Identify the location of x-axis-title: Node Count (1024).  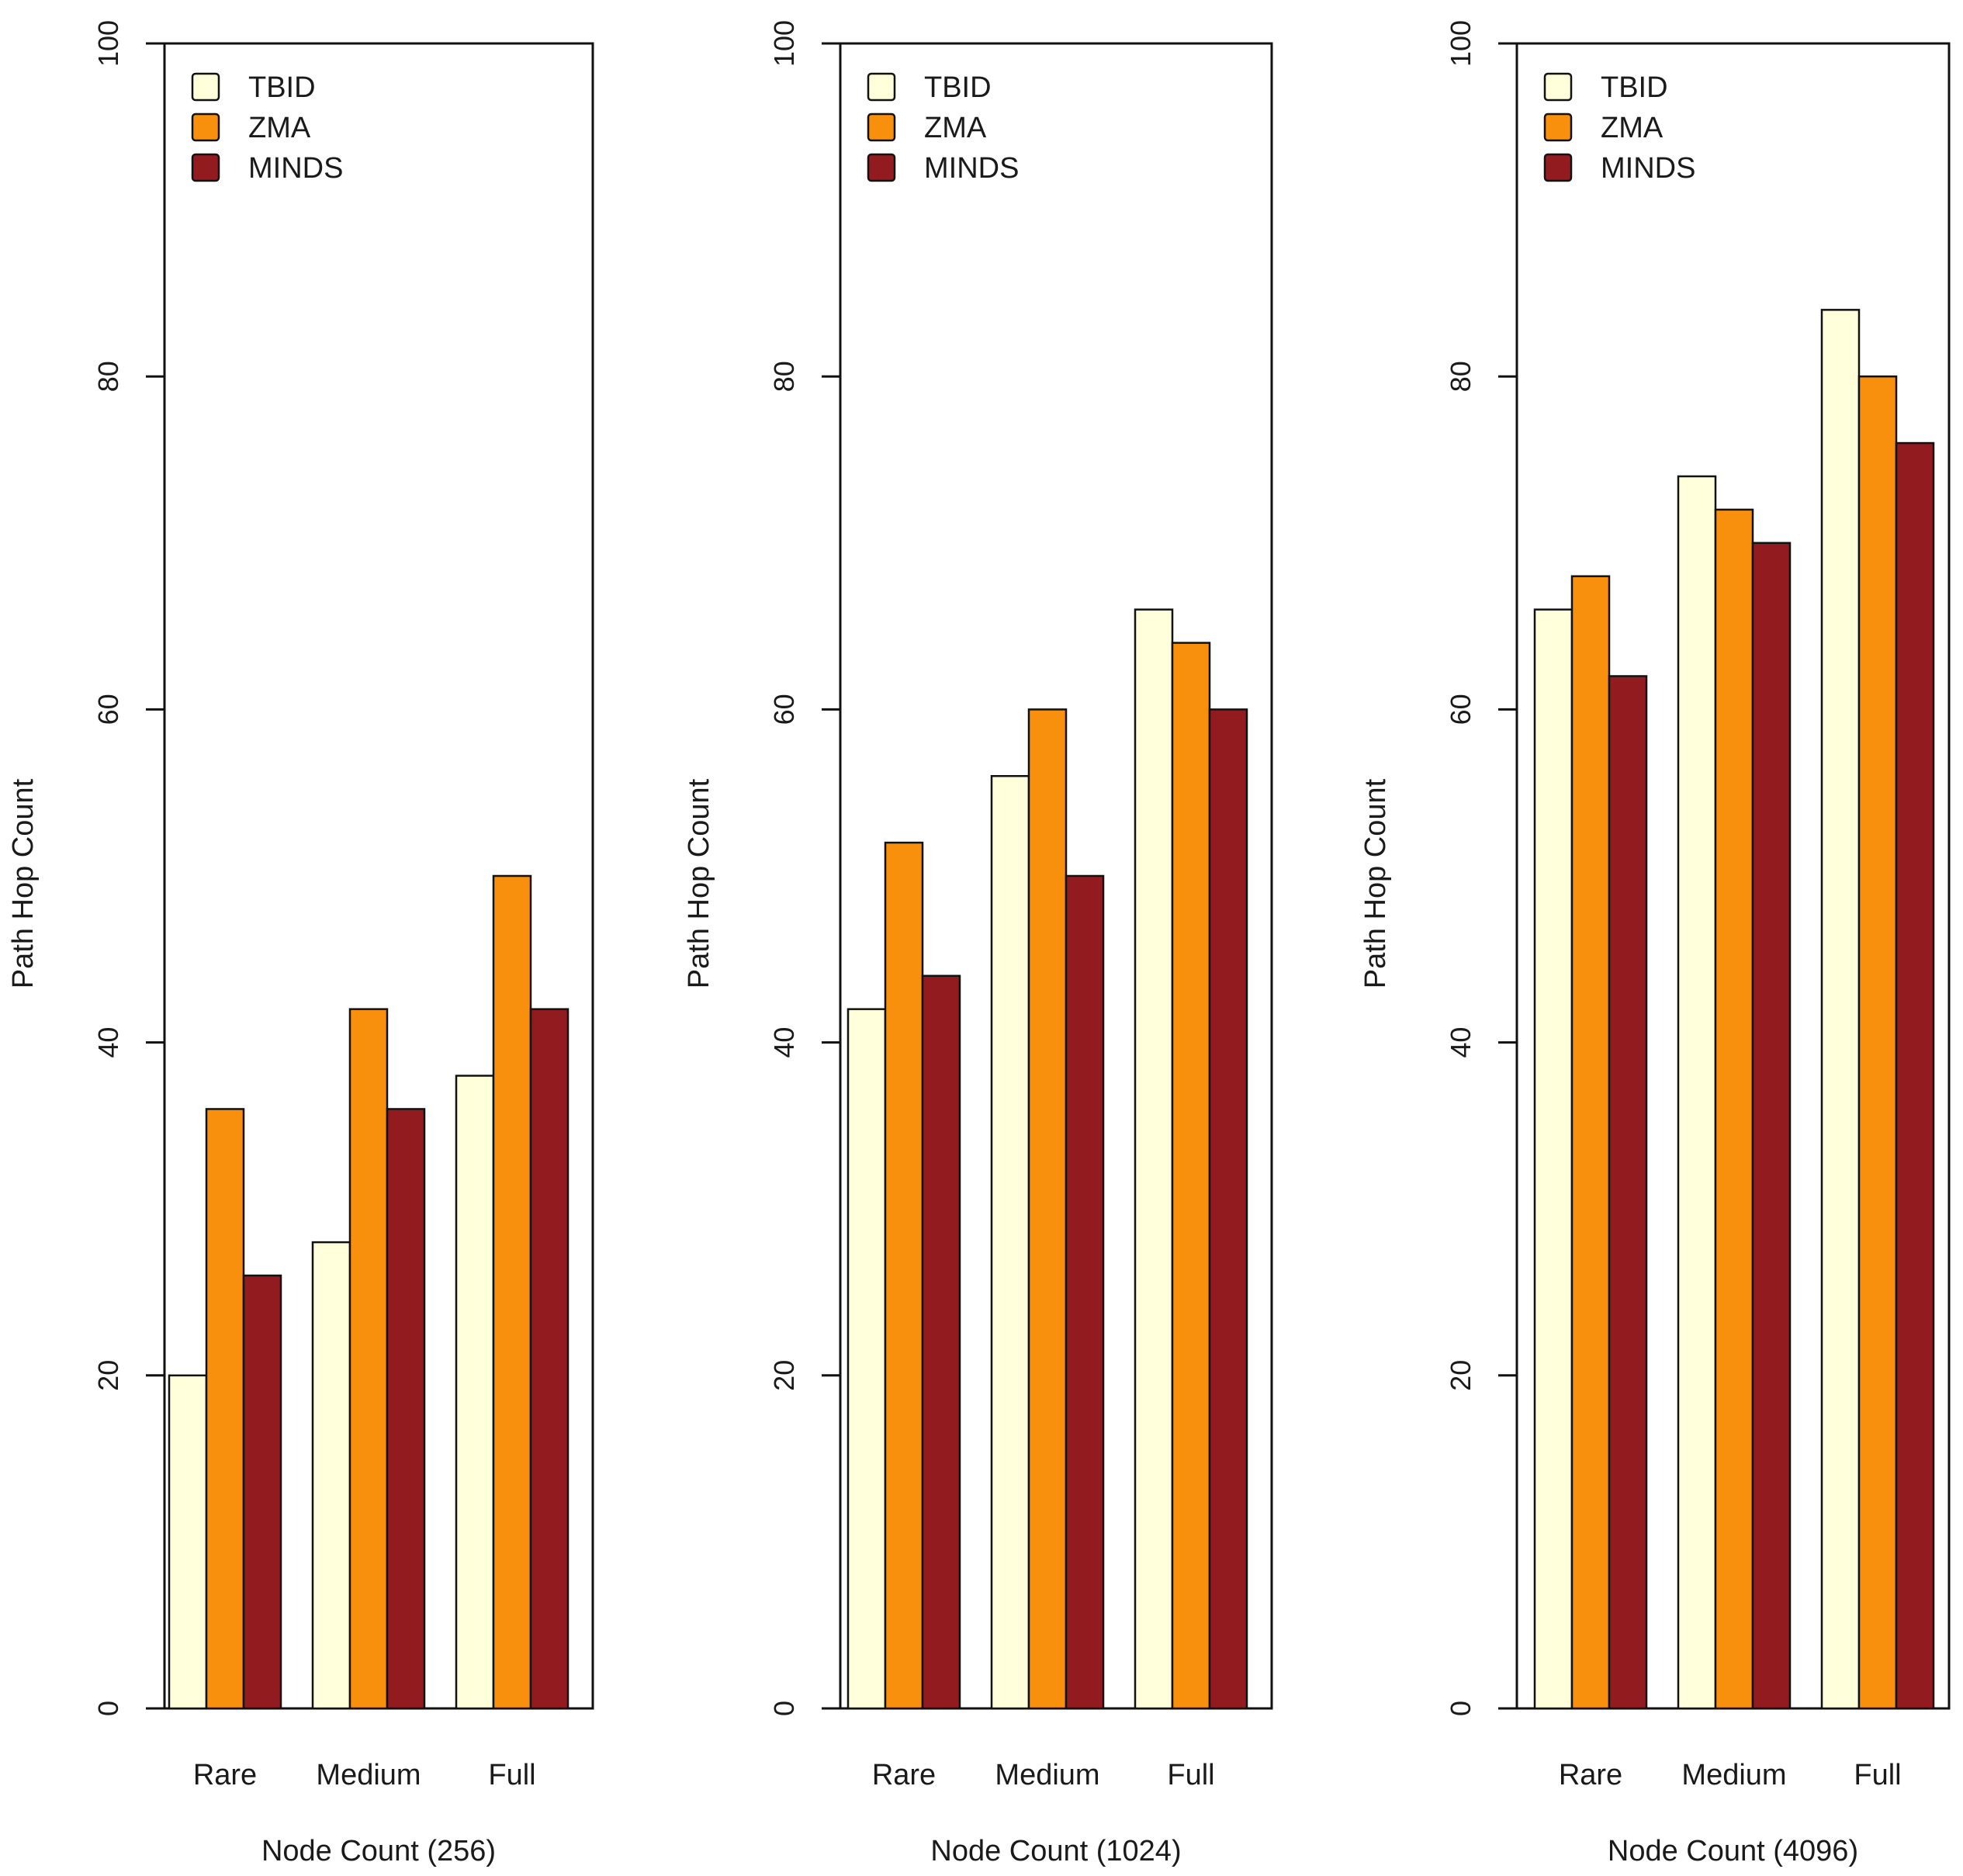
(1055, 1851).